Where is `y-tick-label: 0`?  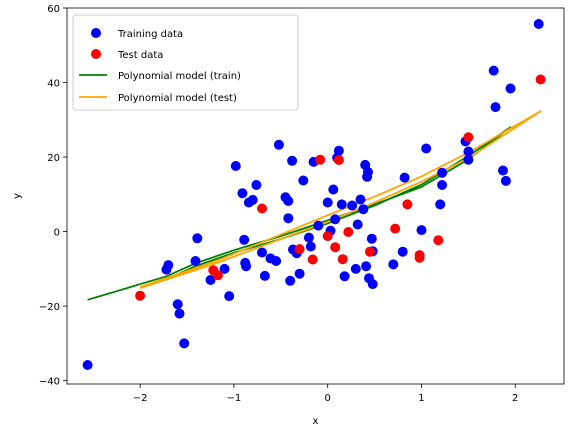
y-tick-label: 0 is located at coordinates (57, 233).